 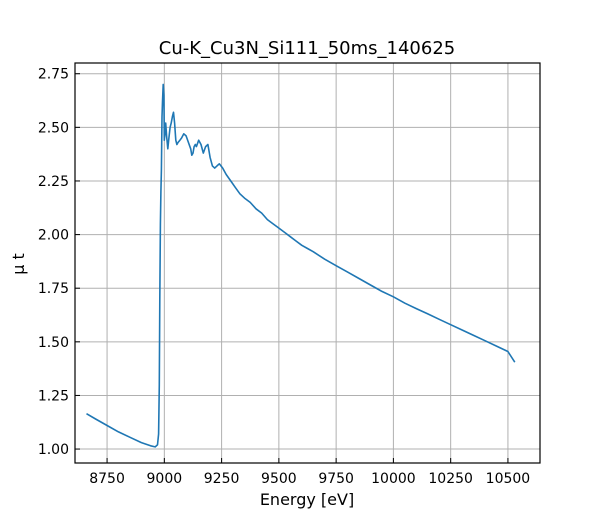 I want to click on y-tick-label: 1.50, so click(x=53, y=343).